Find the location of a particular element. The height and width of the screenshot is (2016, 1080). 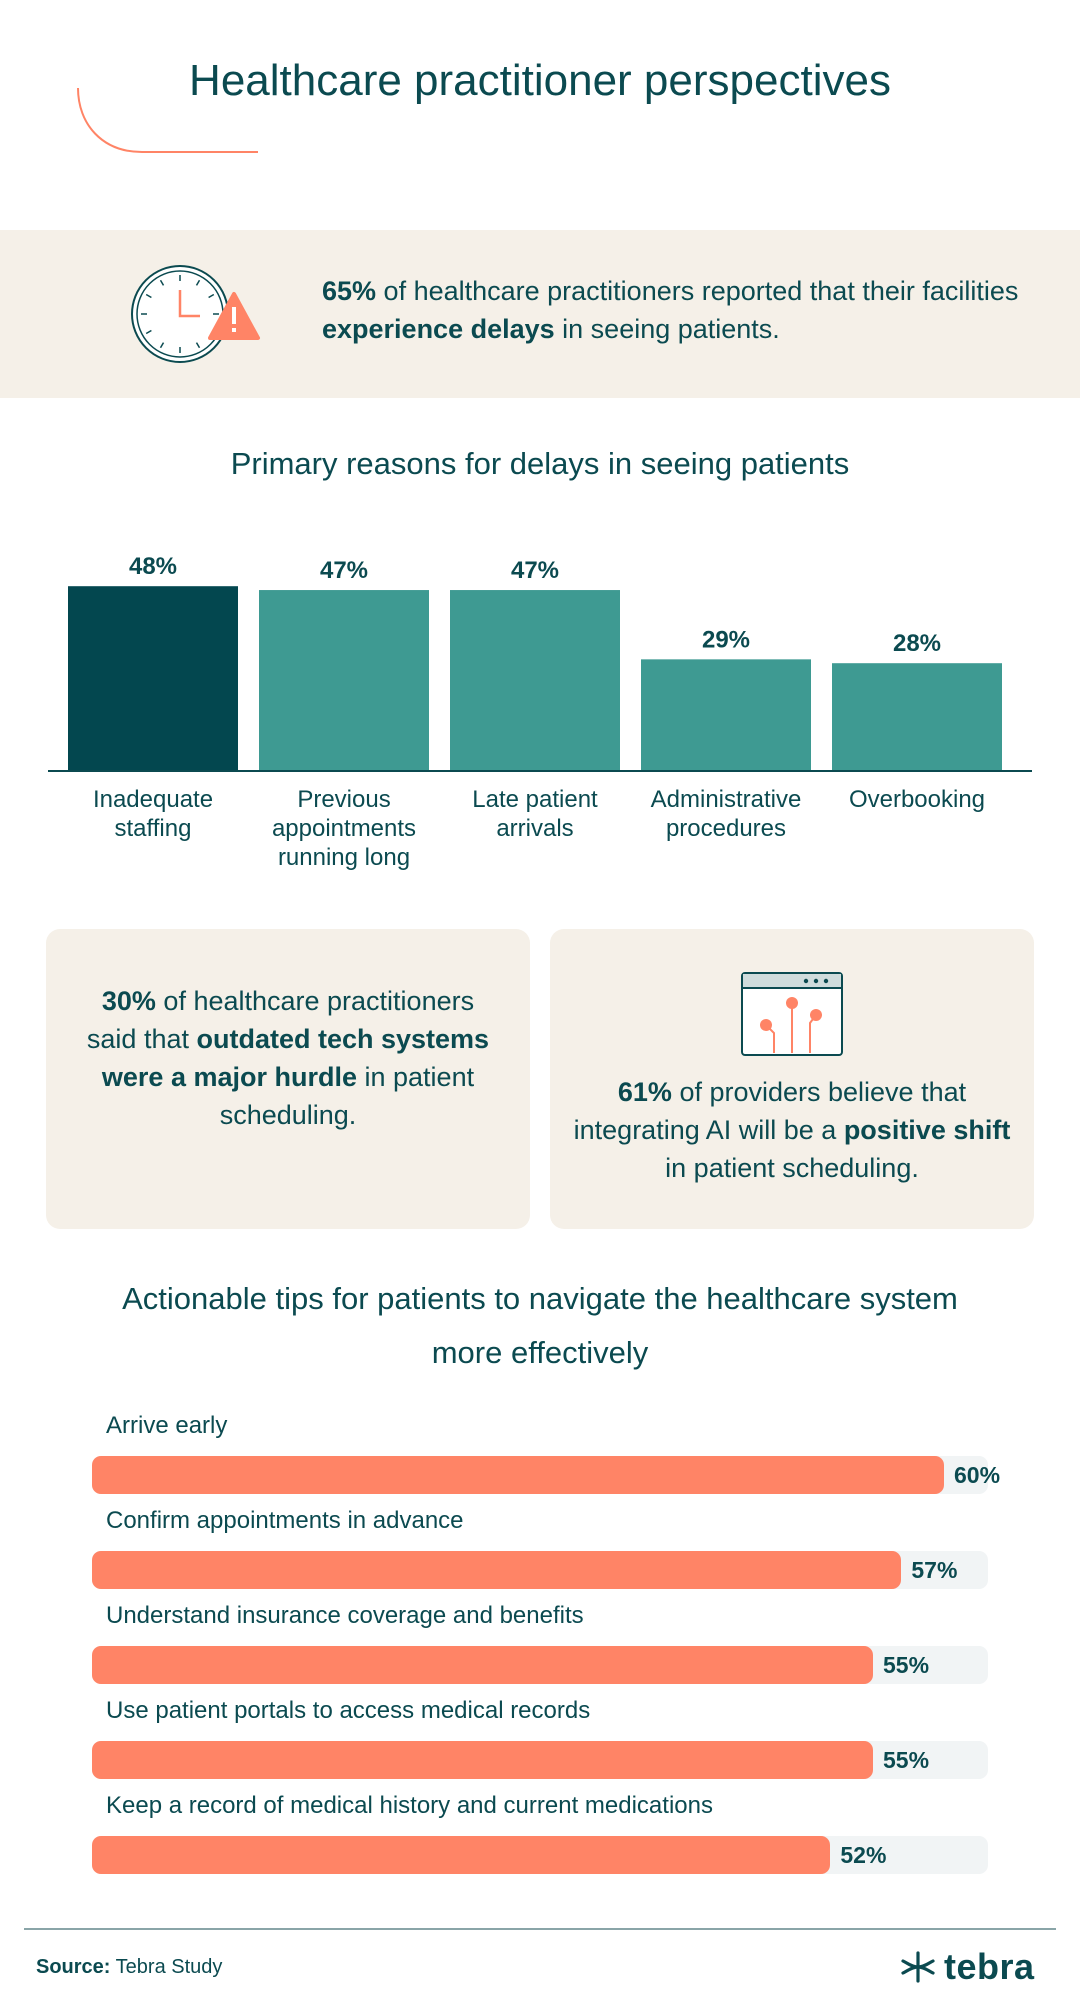

footer-divider is located at coordinates (540, 1929).